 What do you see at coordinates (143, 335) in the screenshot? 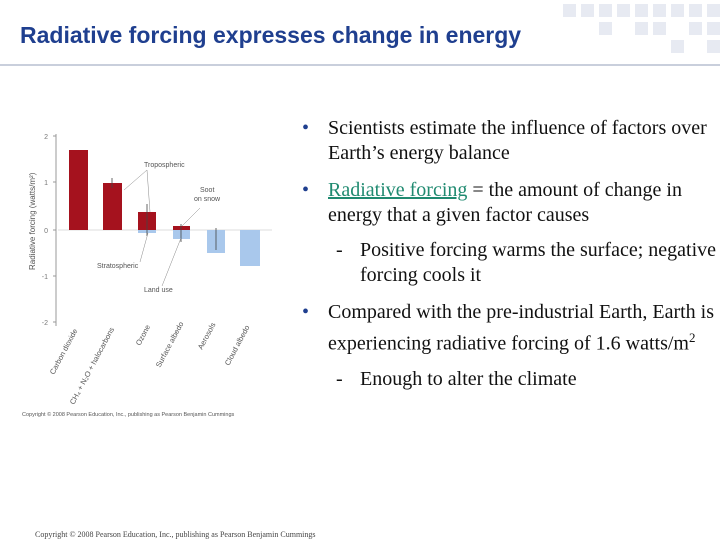
I see `category-ozone: Ozone` at bounding box center [143, 335].